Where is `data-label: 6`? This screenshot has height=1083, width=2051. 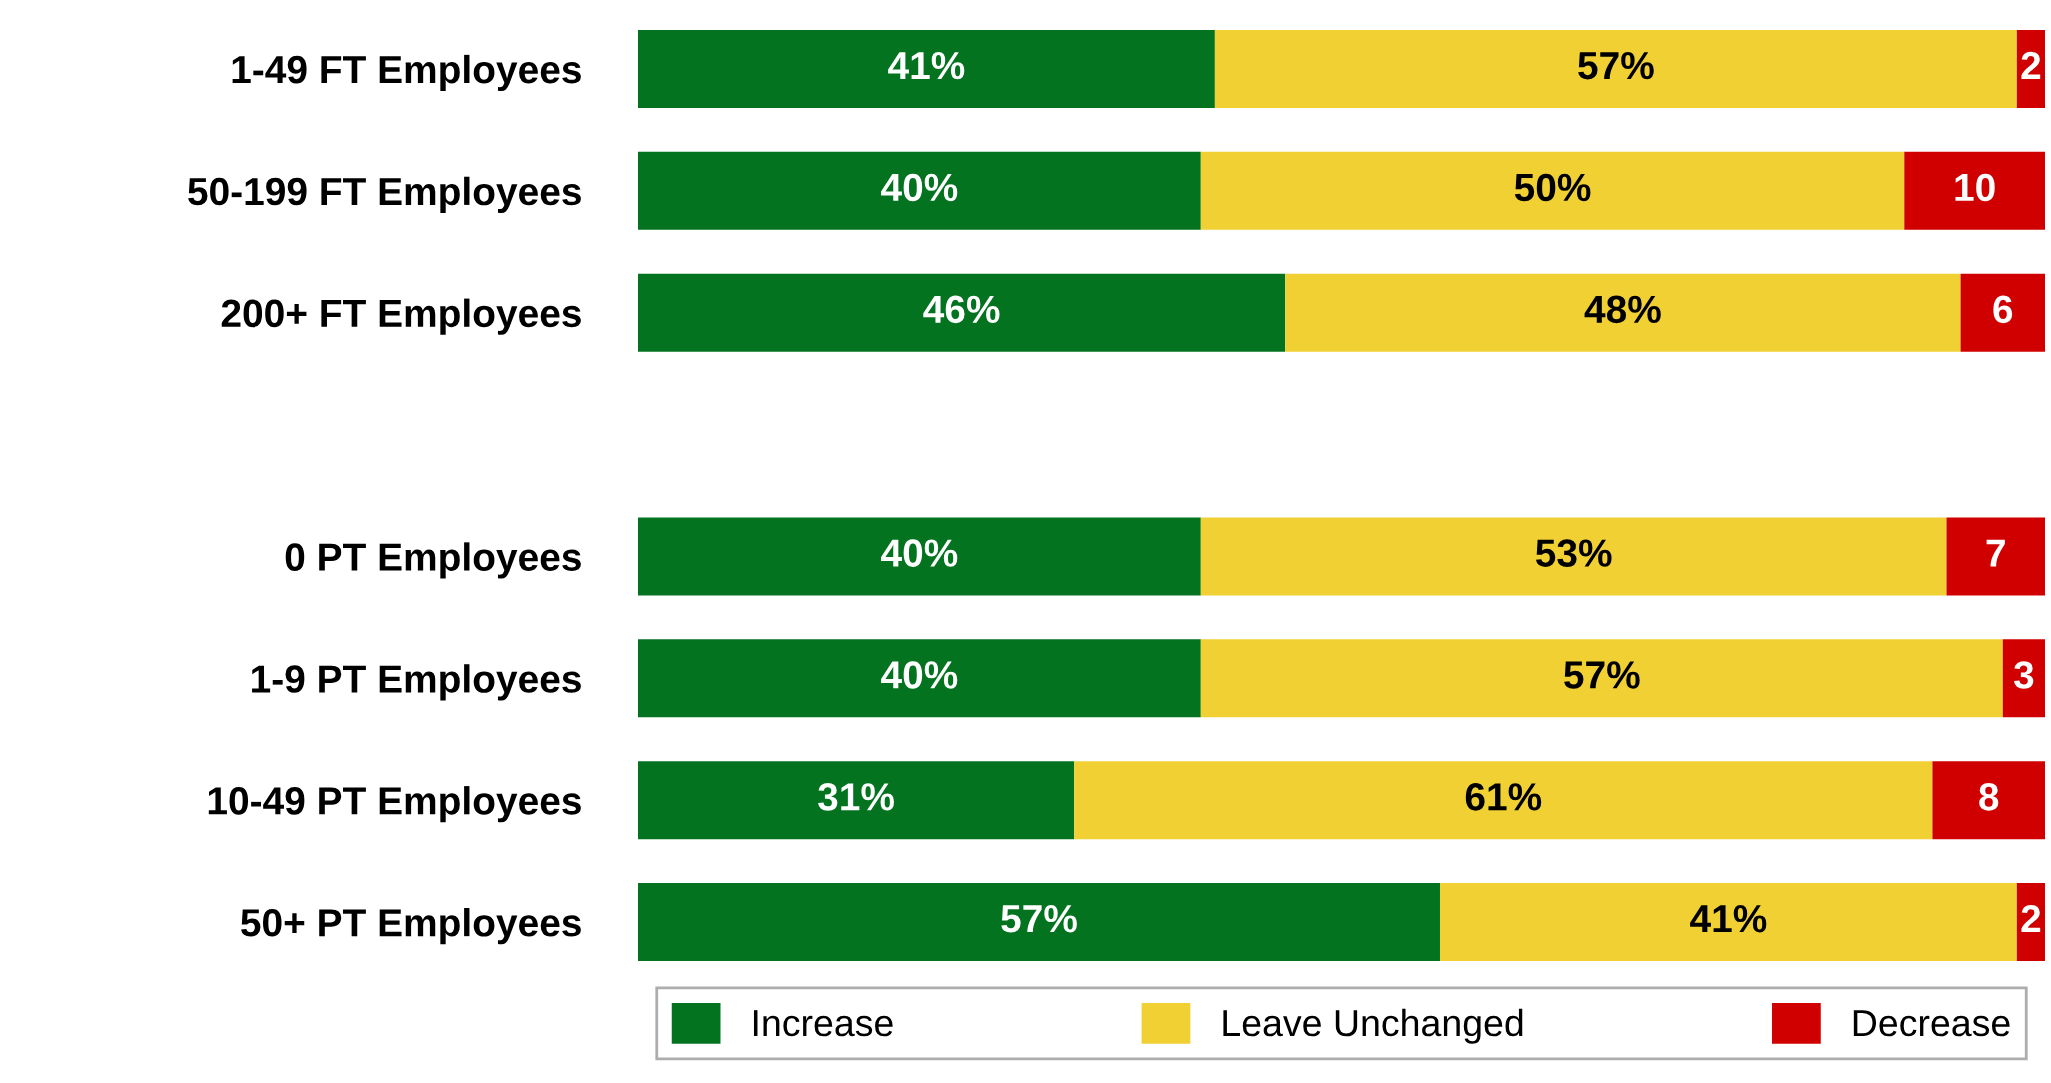
data-label: 6 is located at coordinates (2003, 309).